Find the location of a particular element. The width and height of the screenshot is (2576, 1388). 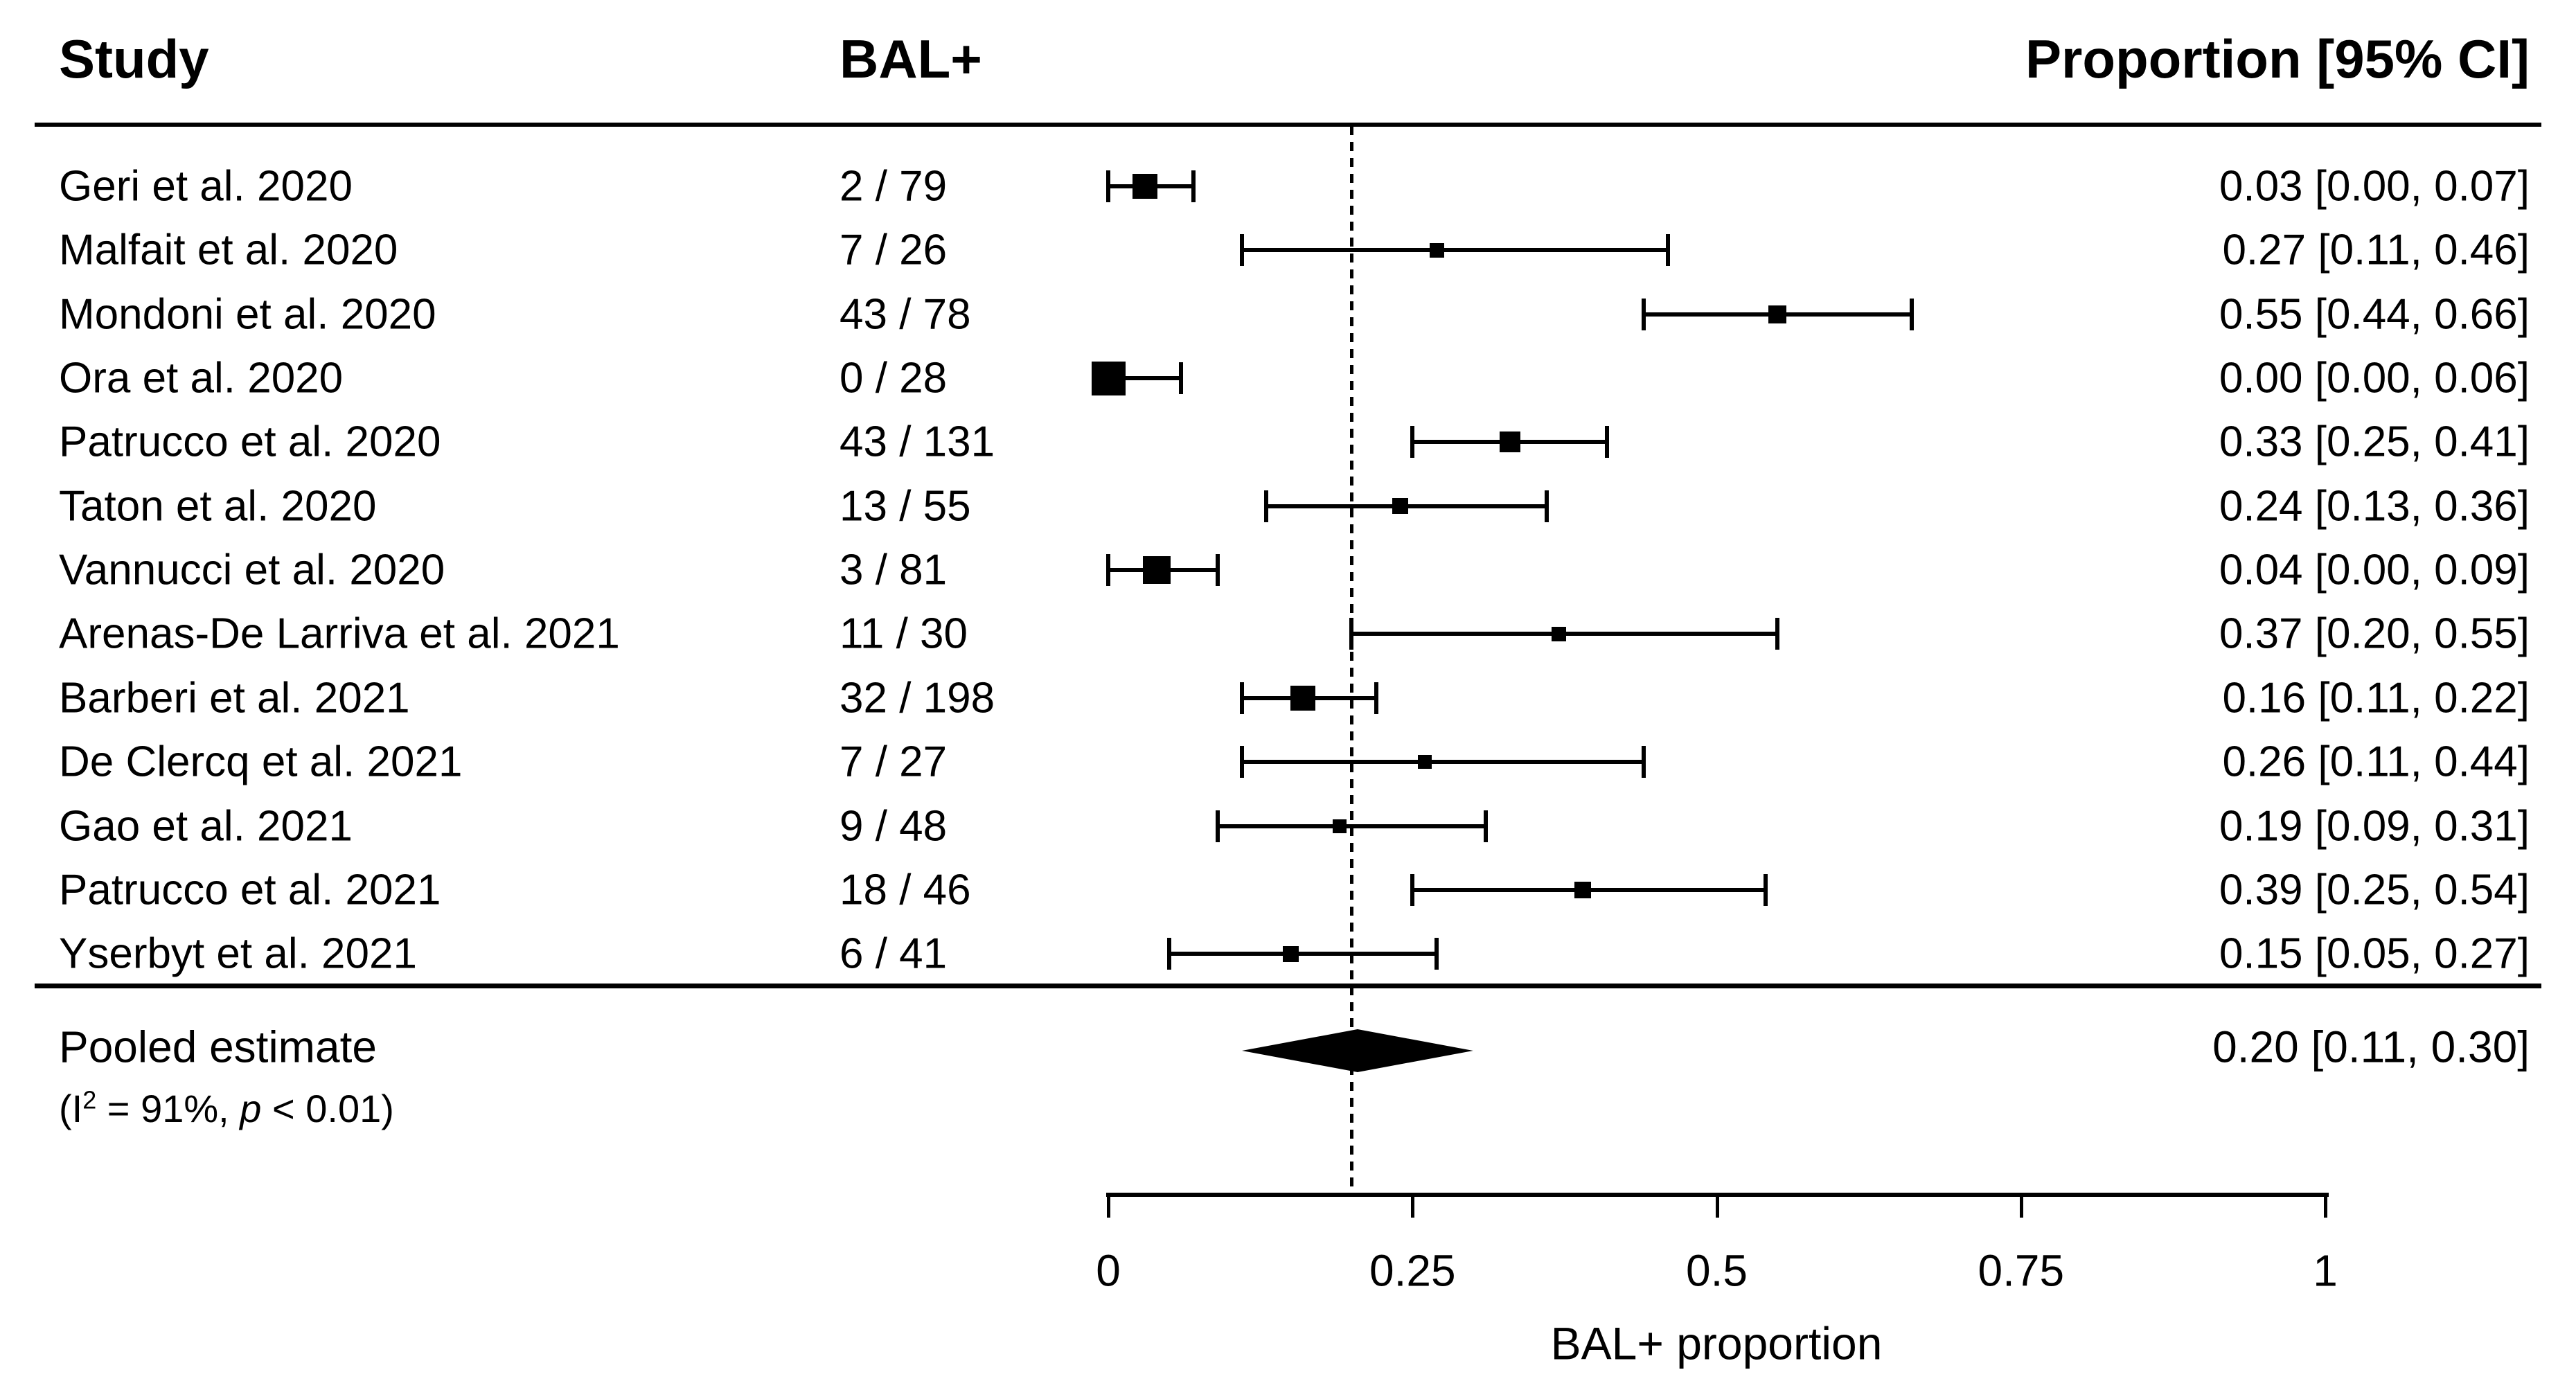

bal-count: 9 / 48 is located at coordinates (894, 825).